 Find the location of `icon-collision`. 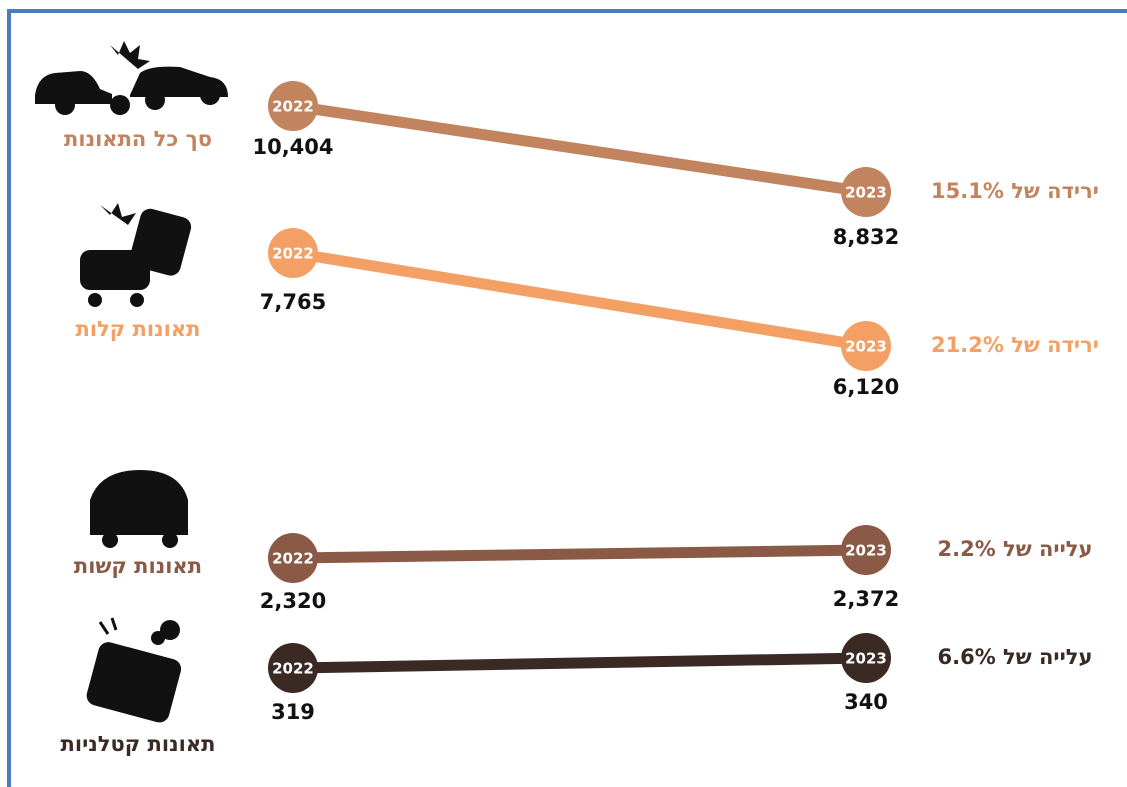

icon-collision is located at coordinates (131, 78).